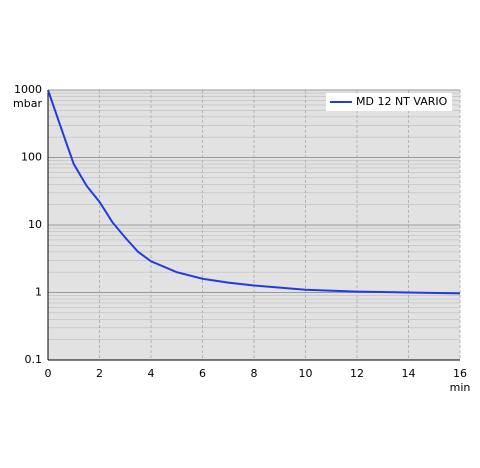 This screenshot has width=480, height=468. What do you see at coordinates (99, 373) in the screenshot?
I see `x-tick-label: 2` at bounding box center [99, 373].